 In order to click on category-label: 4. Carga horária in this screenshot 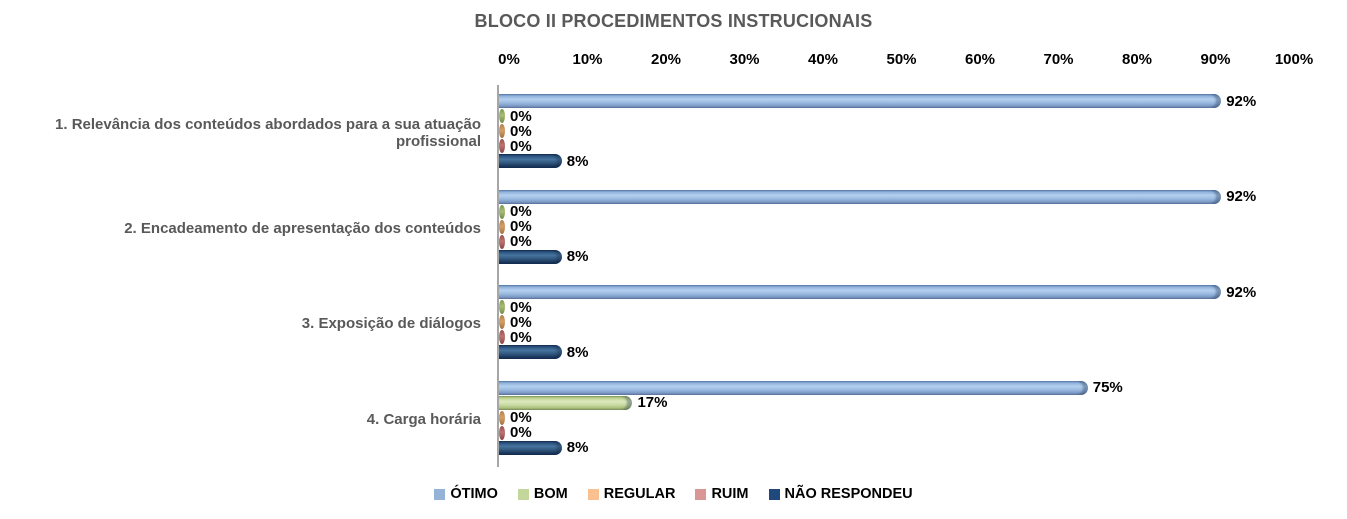, I will do `click(423, 419)`.